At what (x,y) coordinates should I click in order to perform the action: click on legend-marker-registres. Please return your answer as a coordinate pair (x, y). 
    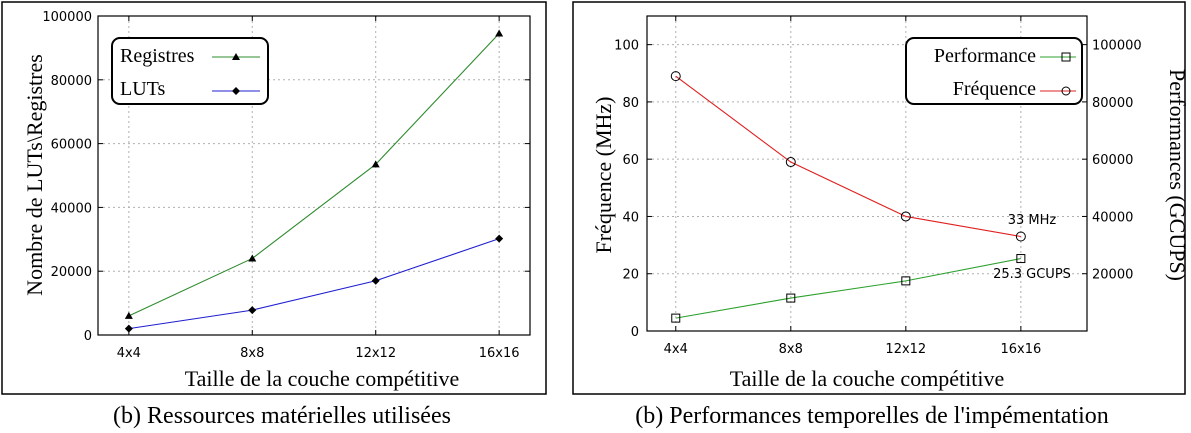
    Looking at the image, I should click on (236, 56).